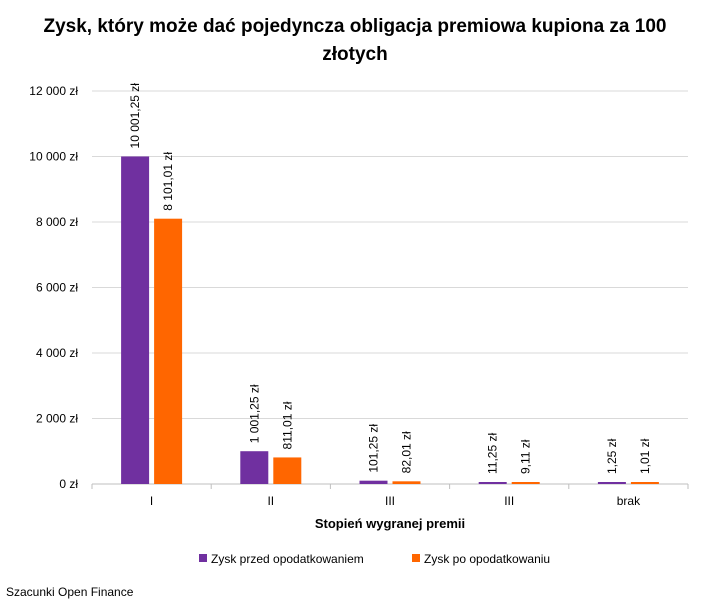  Describe the element at coordinates (487, 559) in the screenshot. I see `legend-label: Zysk po opodatkowaniu` at that location.